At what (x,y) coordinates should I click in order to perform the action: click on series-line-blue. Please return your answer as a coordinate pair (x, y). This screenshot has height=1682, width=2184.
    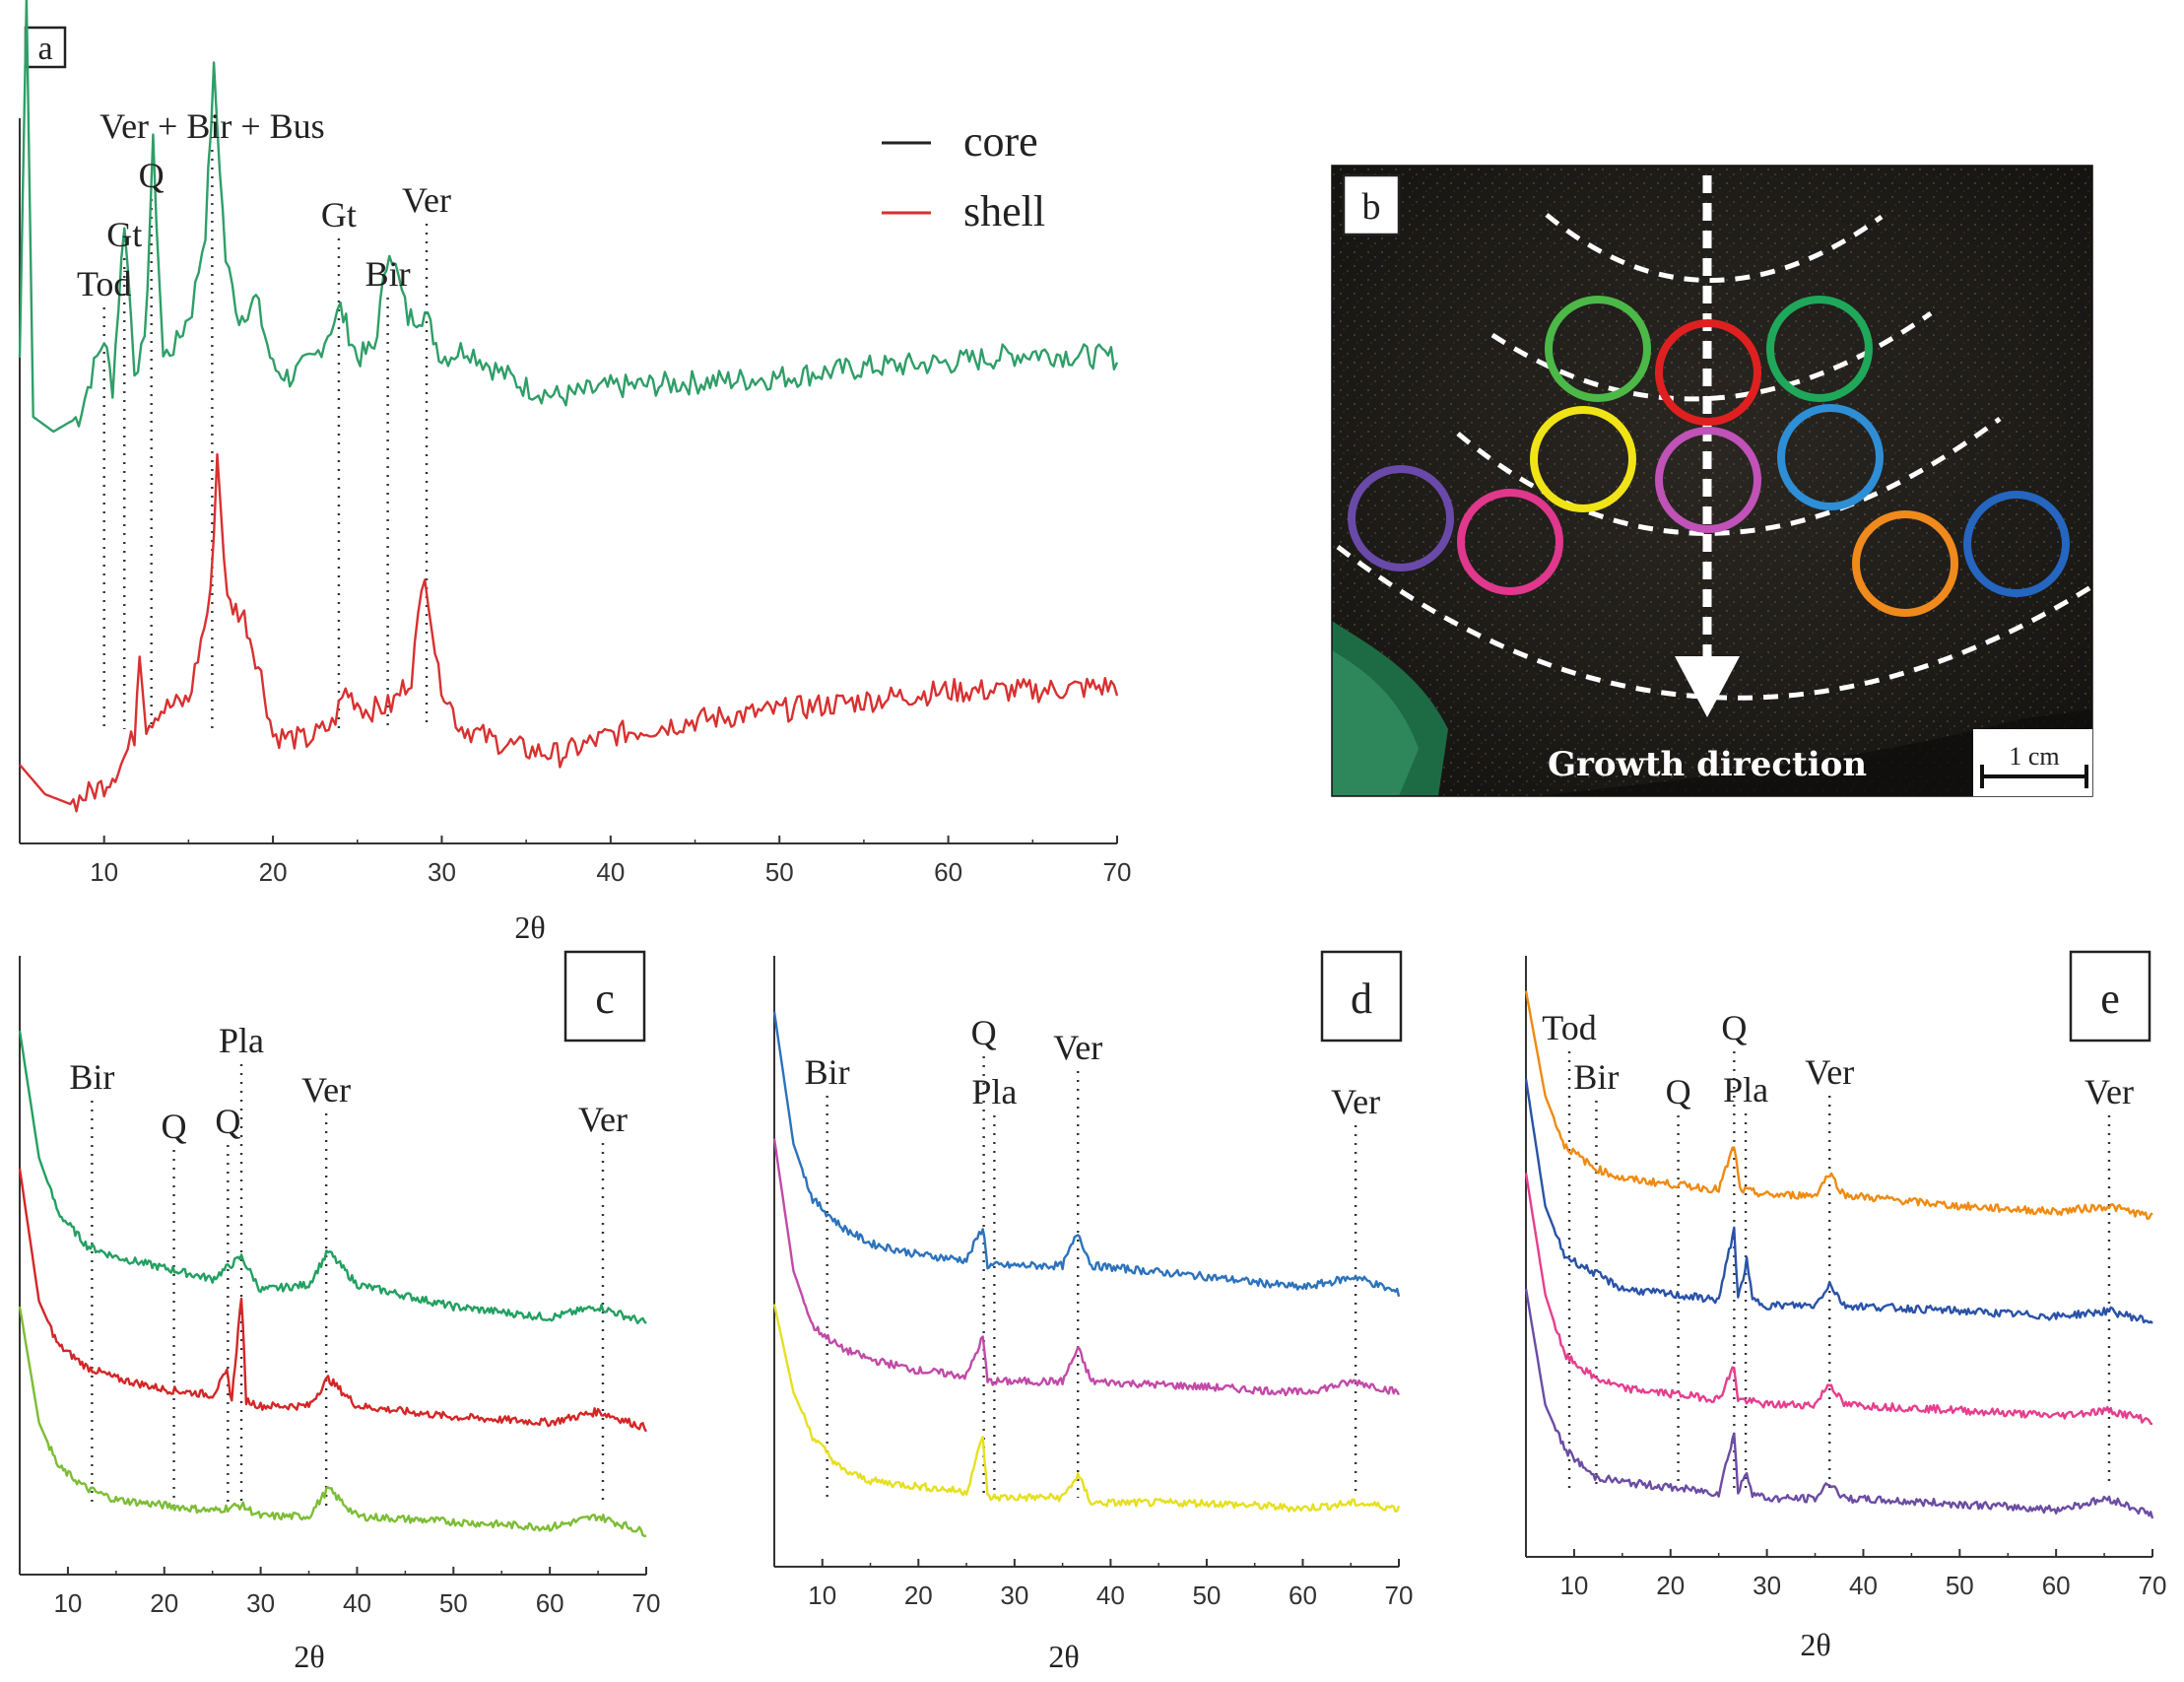
    Looking at the image, I should click on (1086, 1154).